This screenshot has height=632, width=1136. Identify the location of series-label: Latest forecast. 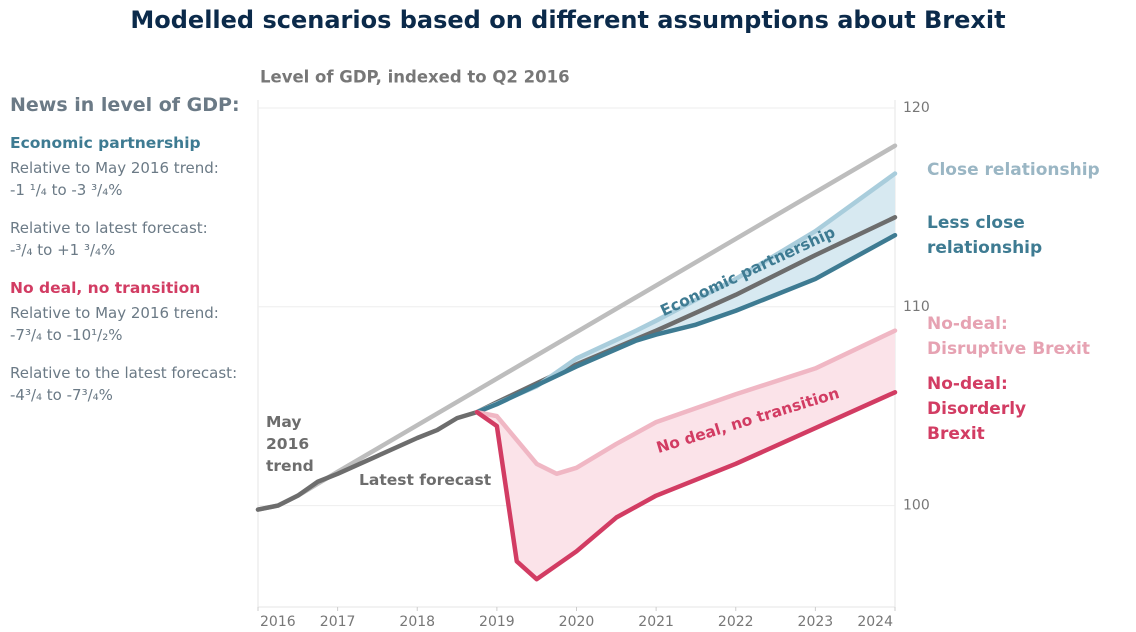
(425, 480).